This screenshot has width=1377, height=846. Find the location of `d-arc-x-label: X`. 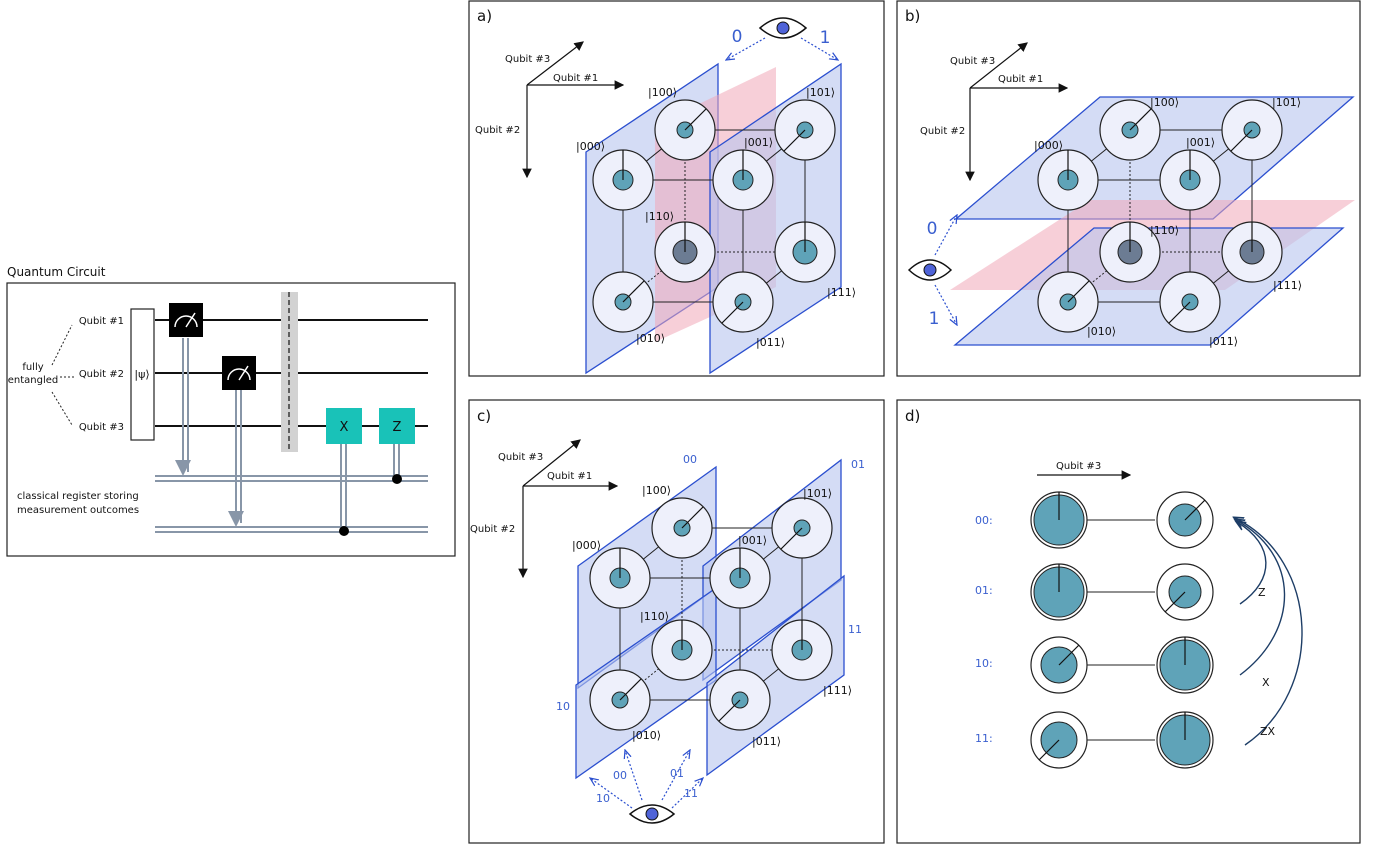

d-arc-x-label: X is located at coordinates (1266, 682).